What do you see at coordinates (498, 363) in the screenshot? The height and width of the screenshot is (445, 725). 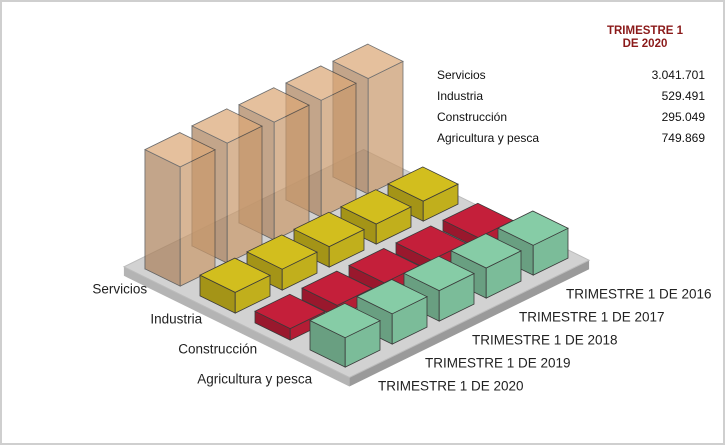 I see `column-label: TRIMESTRE 1 DE 2019` at bounding box center [498, 363].